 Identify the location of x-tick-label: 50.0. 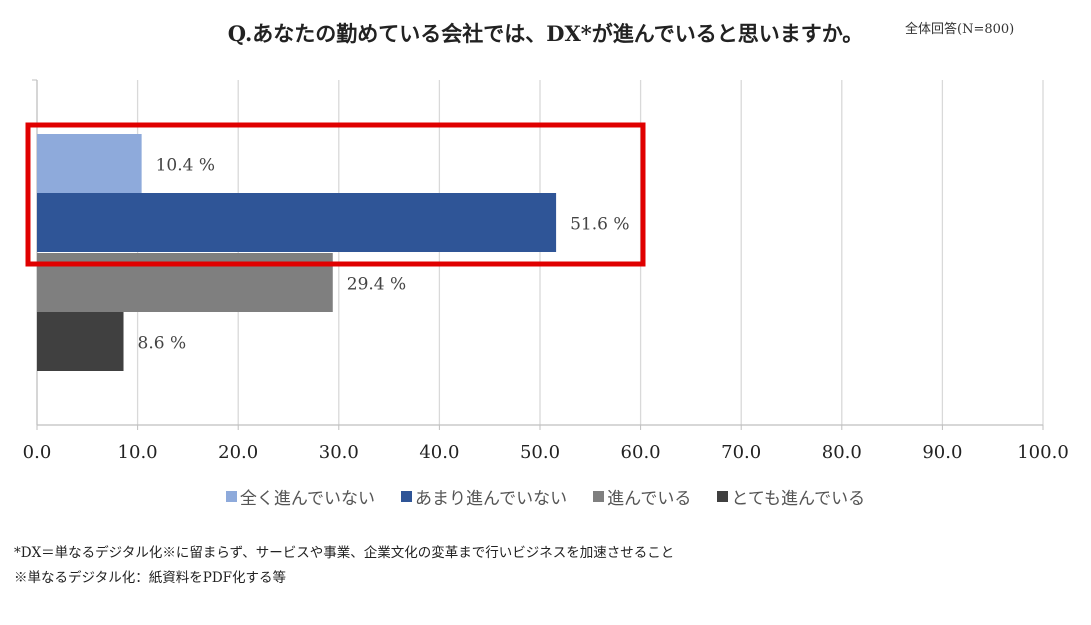
(540, 452).